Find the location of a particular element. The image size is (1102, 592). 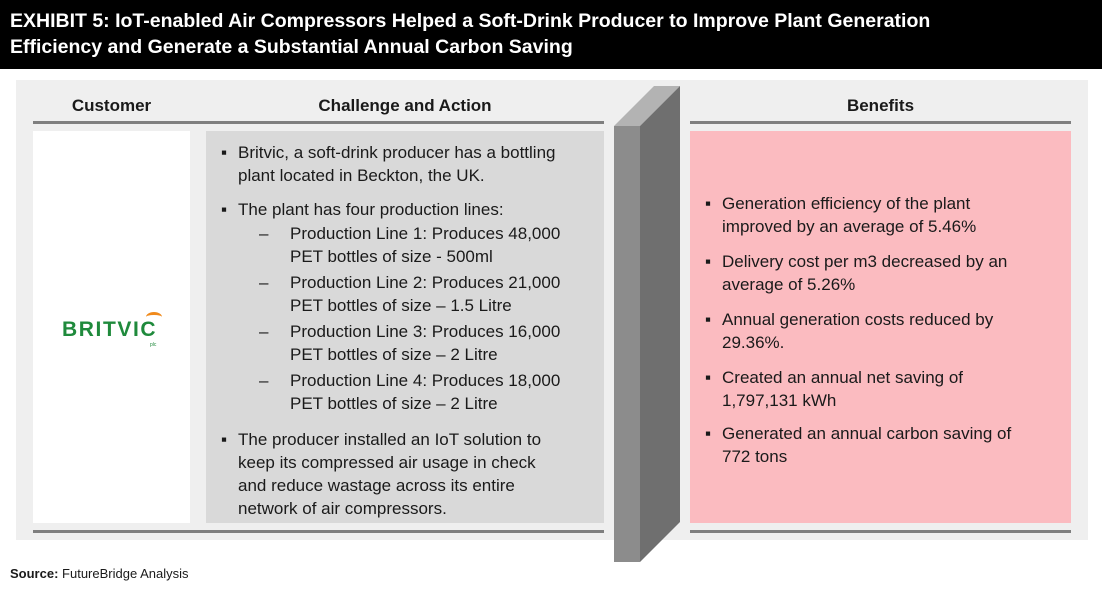

benefit-line: Annual generation costs reduced by is located at coordinates (858, 319).